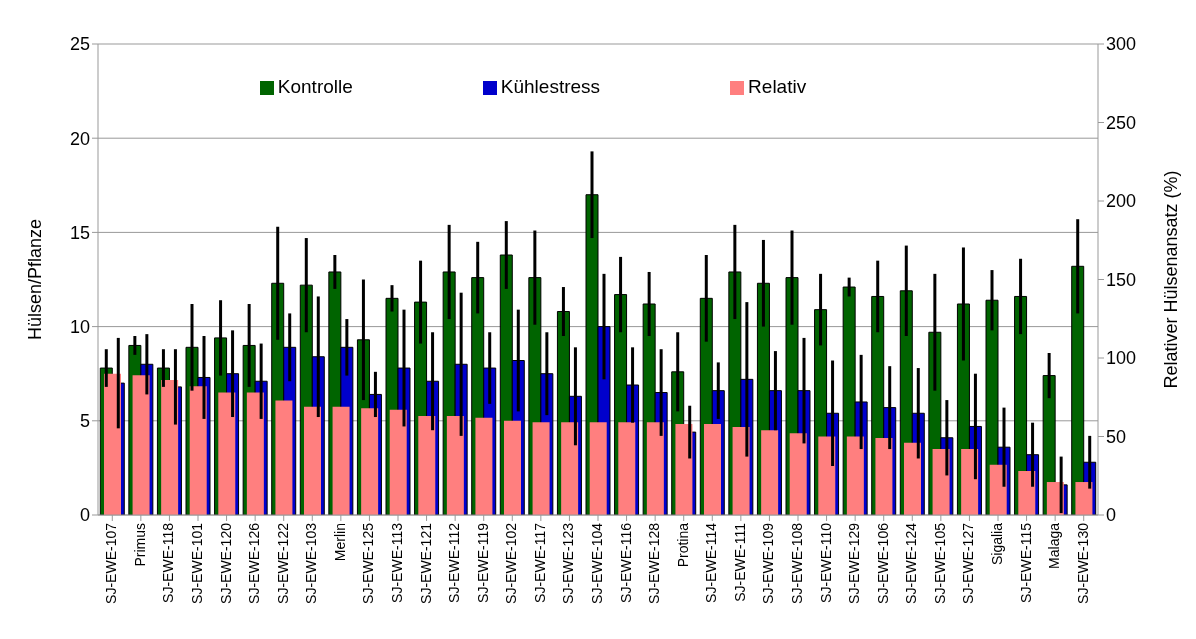 The height and width of the screenshot is (639, 1196). What do you see at coordinates (84, 515) in the screenshot?
I see `y-tick-label: 0` at bounding box center [84, 515].